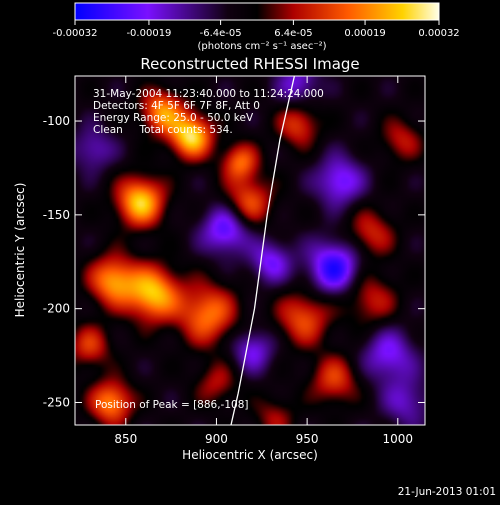 The width and height of the screenshot is (500, 505). I want to click on annotation-time: 31-May-2004 11:23:40.000 to 11:24:24.000, so click(208, 94).